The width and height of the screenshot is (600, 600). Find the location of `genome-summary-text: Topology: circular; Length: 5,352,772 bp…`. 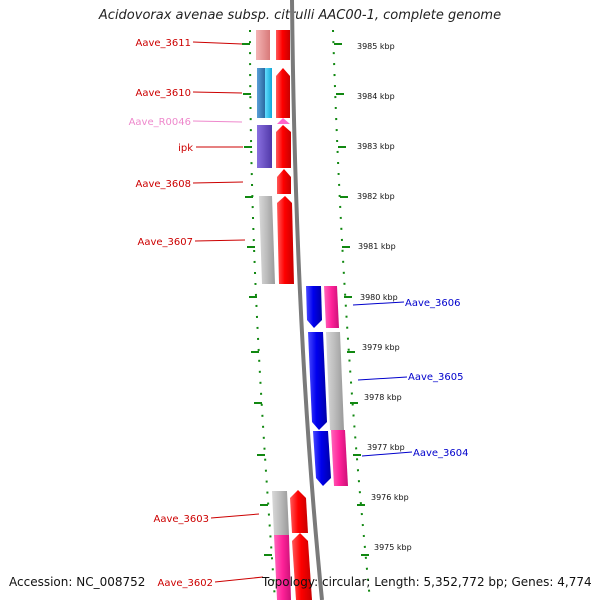

genome-summary-text: Topology: circular; Length: 5,352,772 bp… is located at coordinates (427, 582).